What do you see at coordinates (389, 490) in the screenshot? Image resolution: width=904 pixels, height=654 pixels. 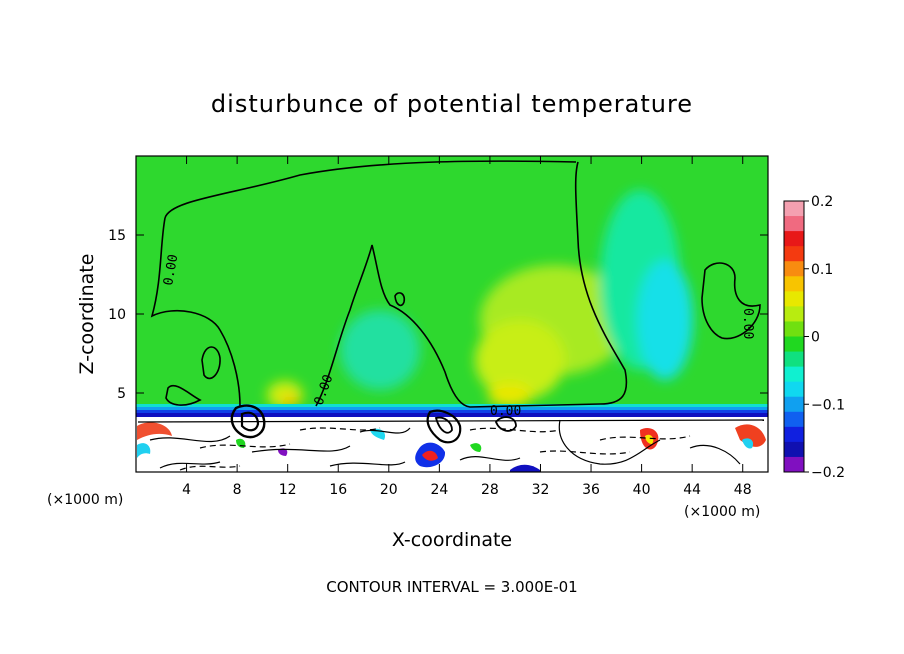 I see `x-tick-label: 20` at bounding box center [389, 490].